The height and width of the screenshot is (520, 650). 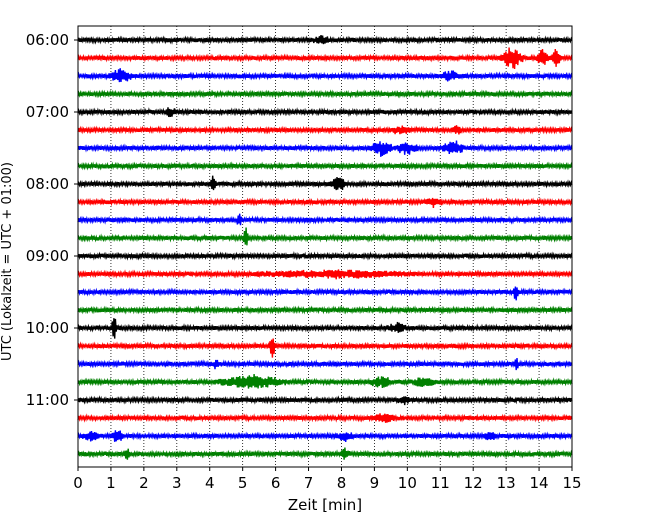 I want to click on x-tick-label: 13, so click(x=506, y=483).